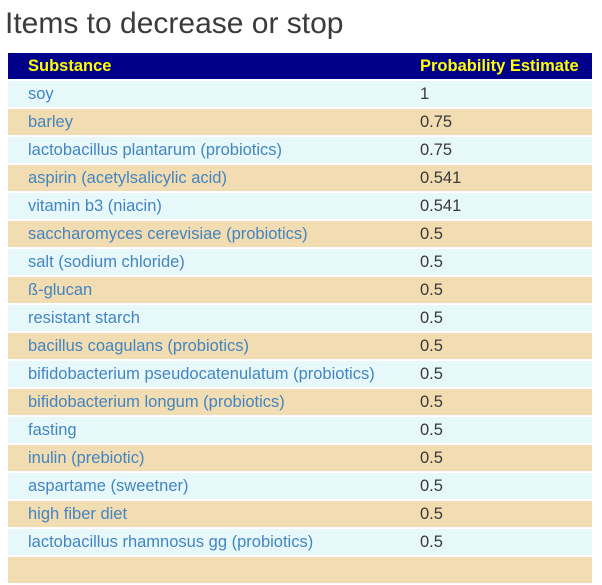  I want to click on table-row: resistant starch 0.5, so click(300, 318).